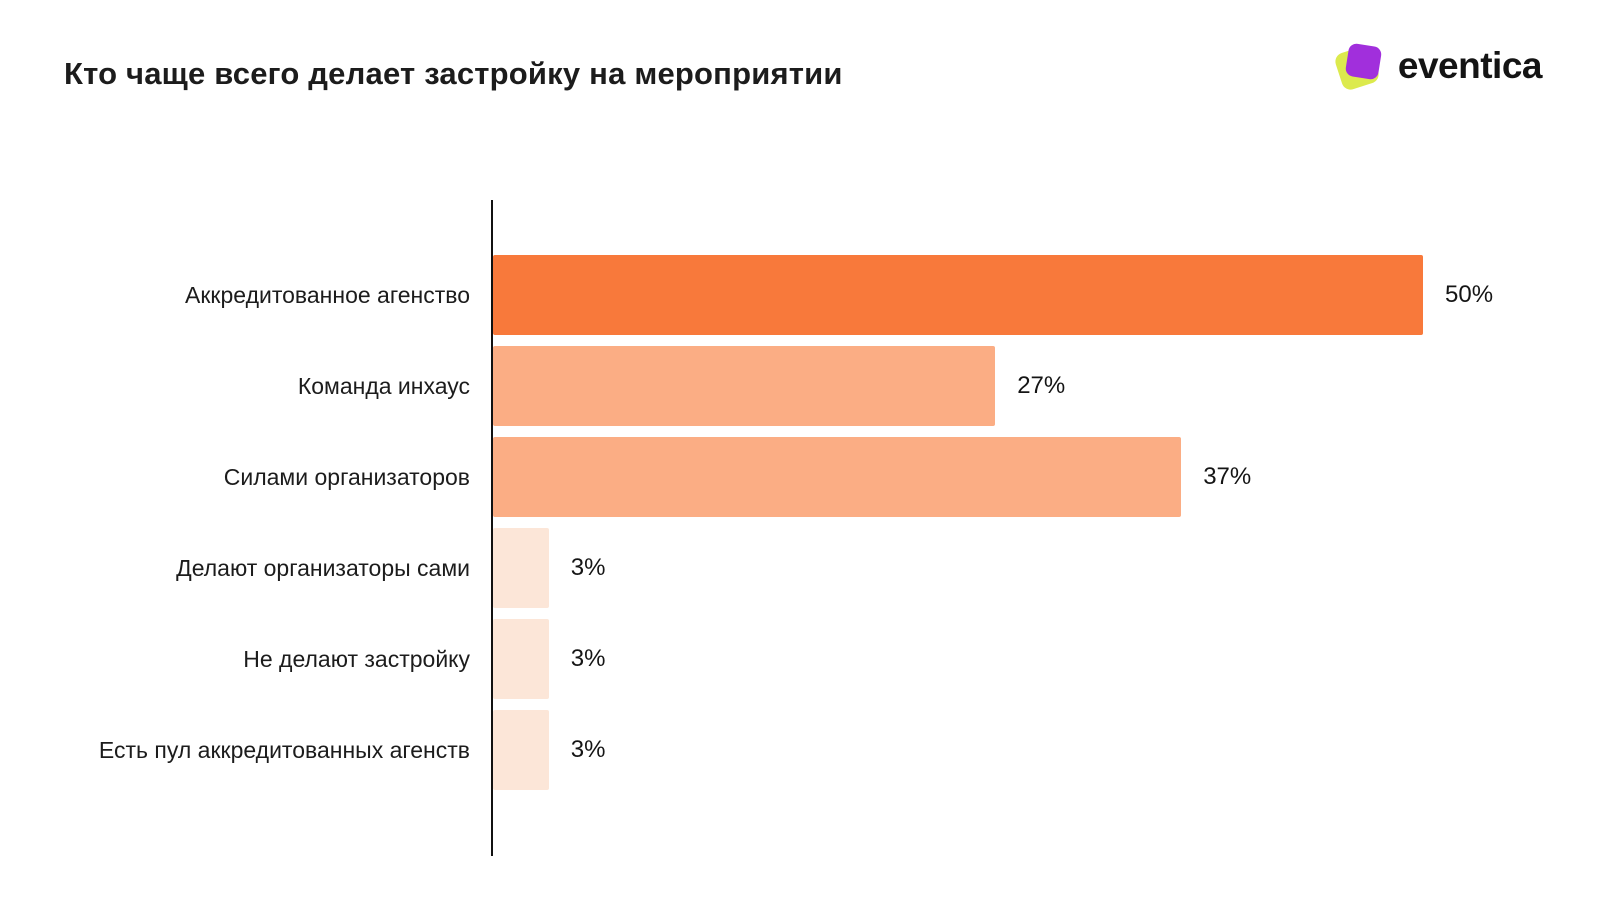  What do you see at coordinates (1227, 476) in the screenshot?
I see `value-label: 37%` at bounding box center [1227, 476].